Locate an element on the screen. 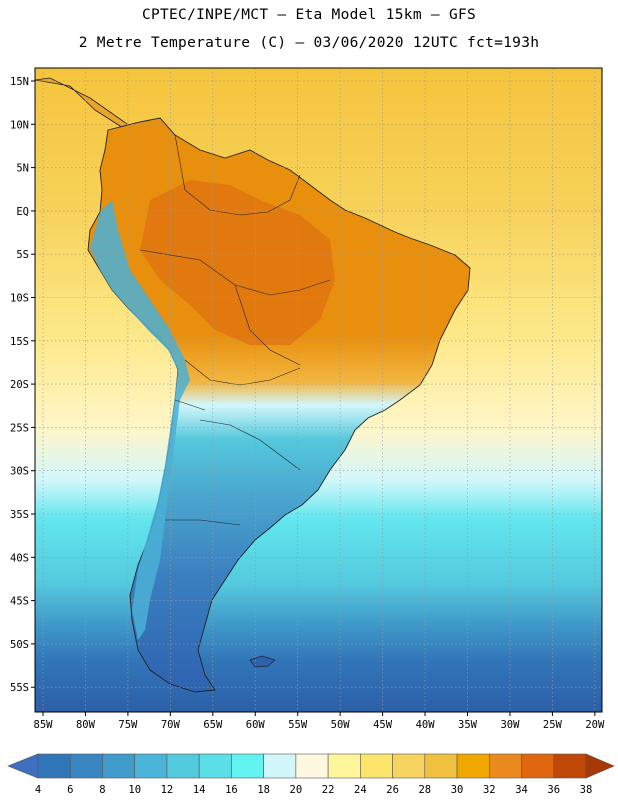 The height and width of the screenshot is (800, 618). colorbar-label: 16 is located at coordinates (231, 790).